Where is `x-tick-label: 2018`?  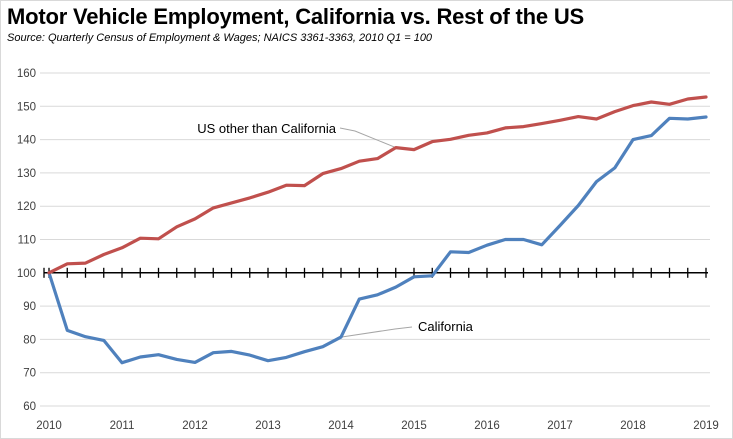
x-tick-label: 2018 is located at coordinates (633, 426).